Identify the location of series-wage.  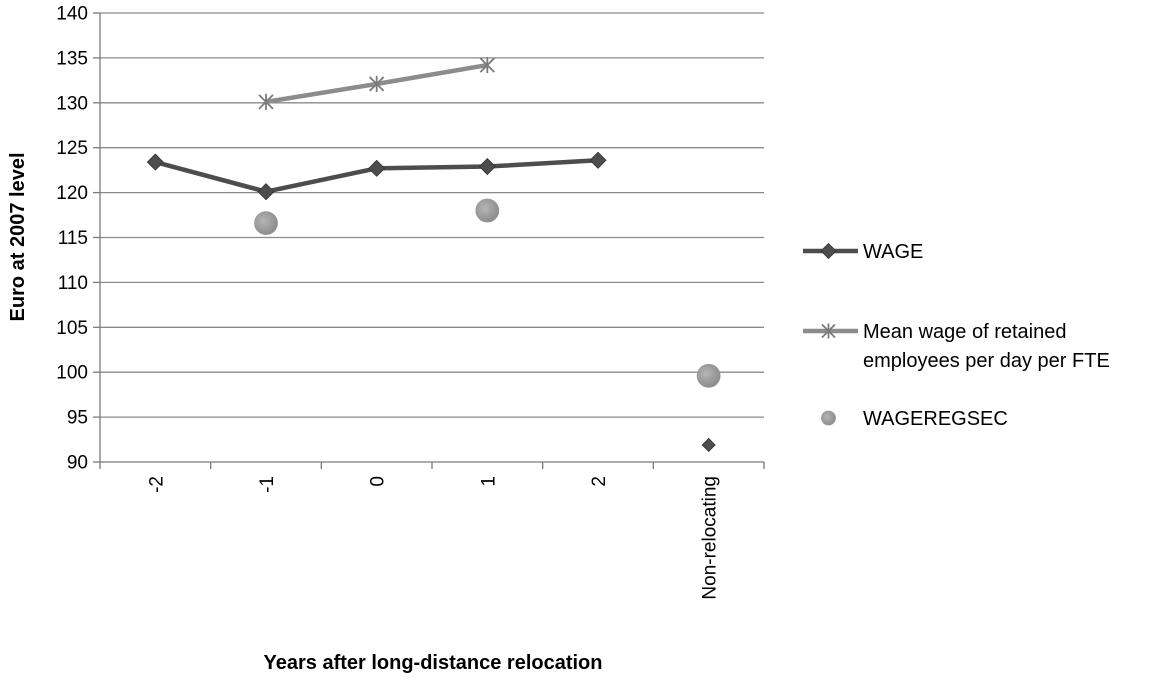
(376, 176).